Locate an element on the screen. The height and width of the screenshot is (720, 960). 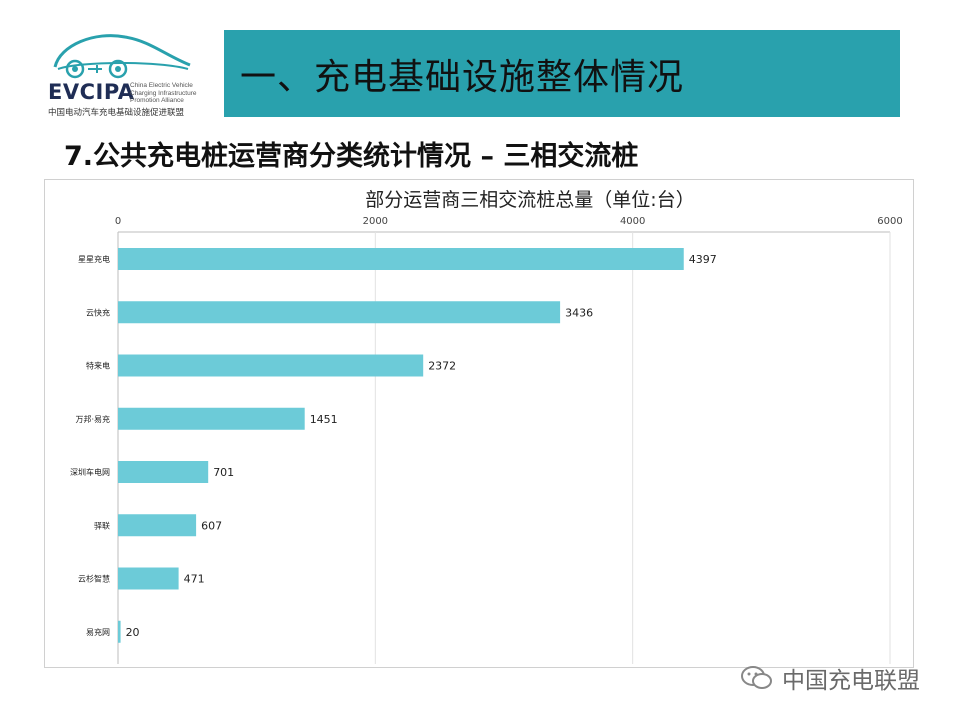
title-banner: 一、充电基础设施整体情况 is located at coordinates (562, 73).